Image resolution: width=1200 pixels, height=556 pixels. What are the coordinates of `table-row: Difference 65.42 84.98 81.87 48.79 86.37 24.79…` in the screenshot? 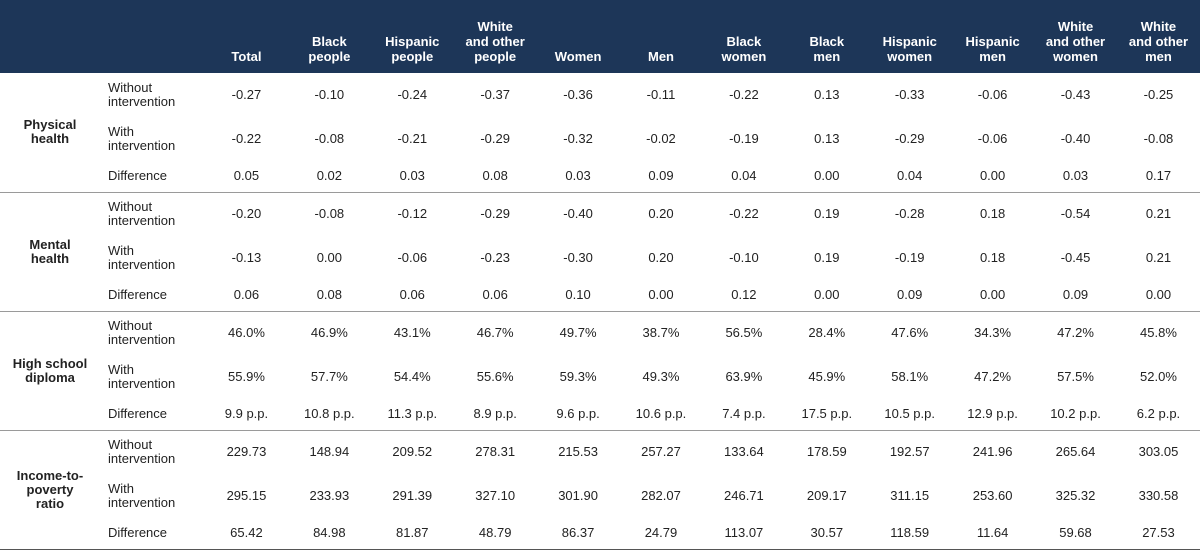 It's located at (600, 534).